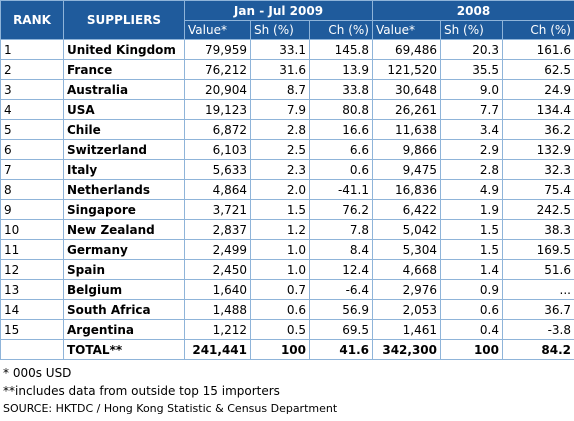  I want to click on share-2009: 2.3, so click(280, 169).